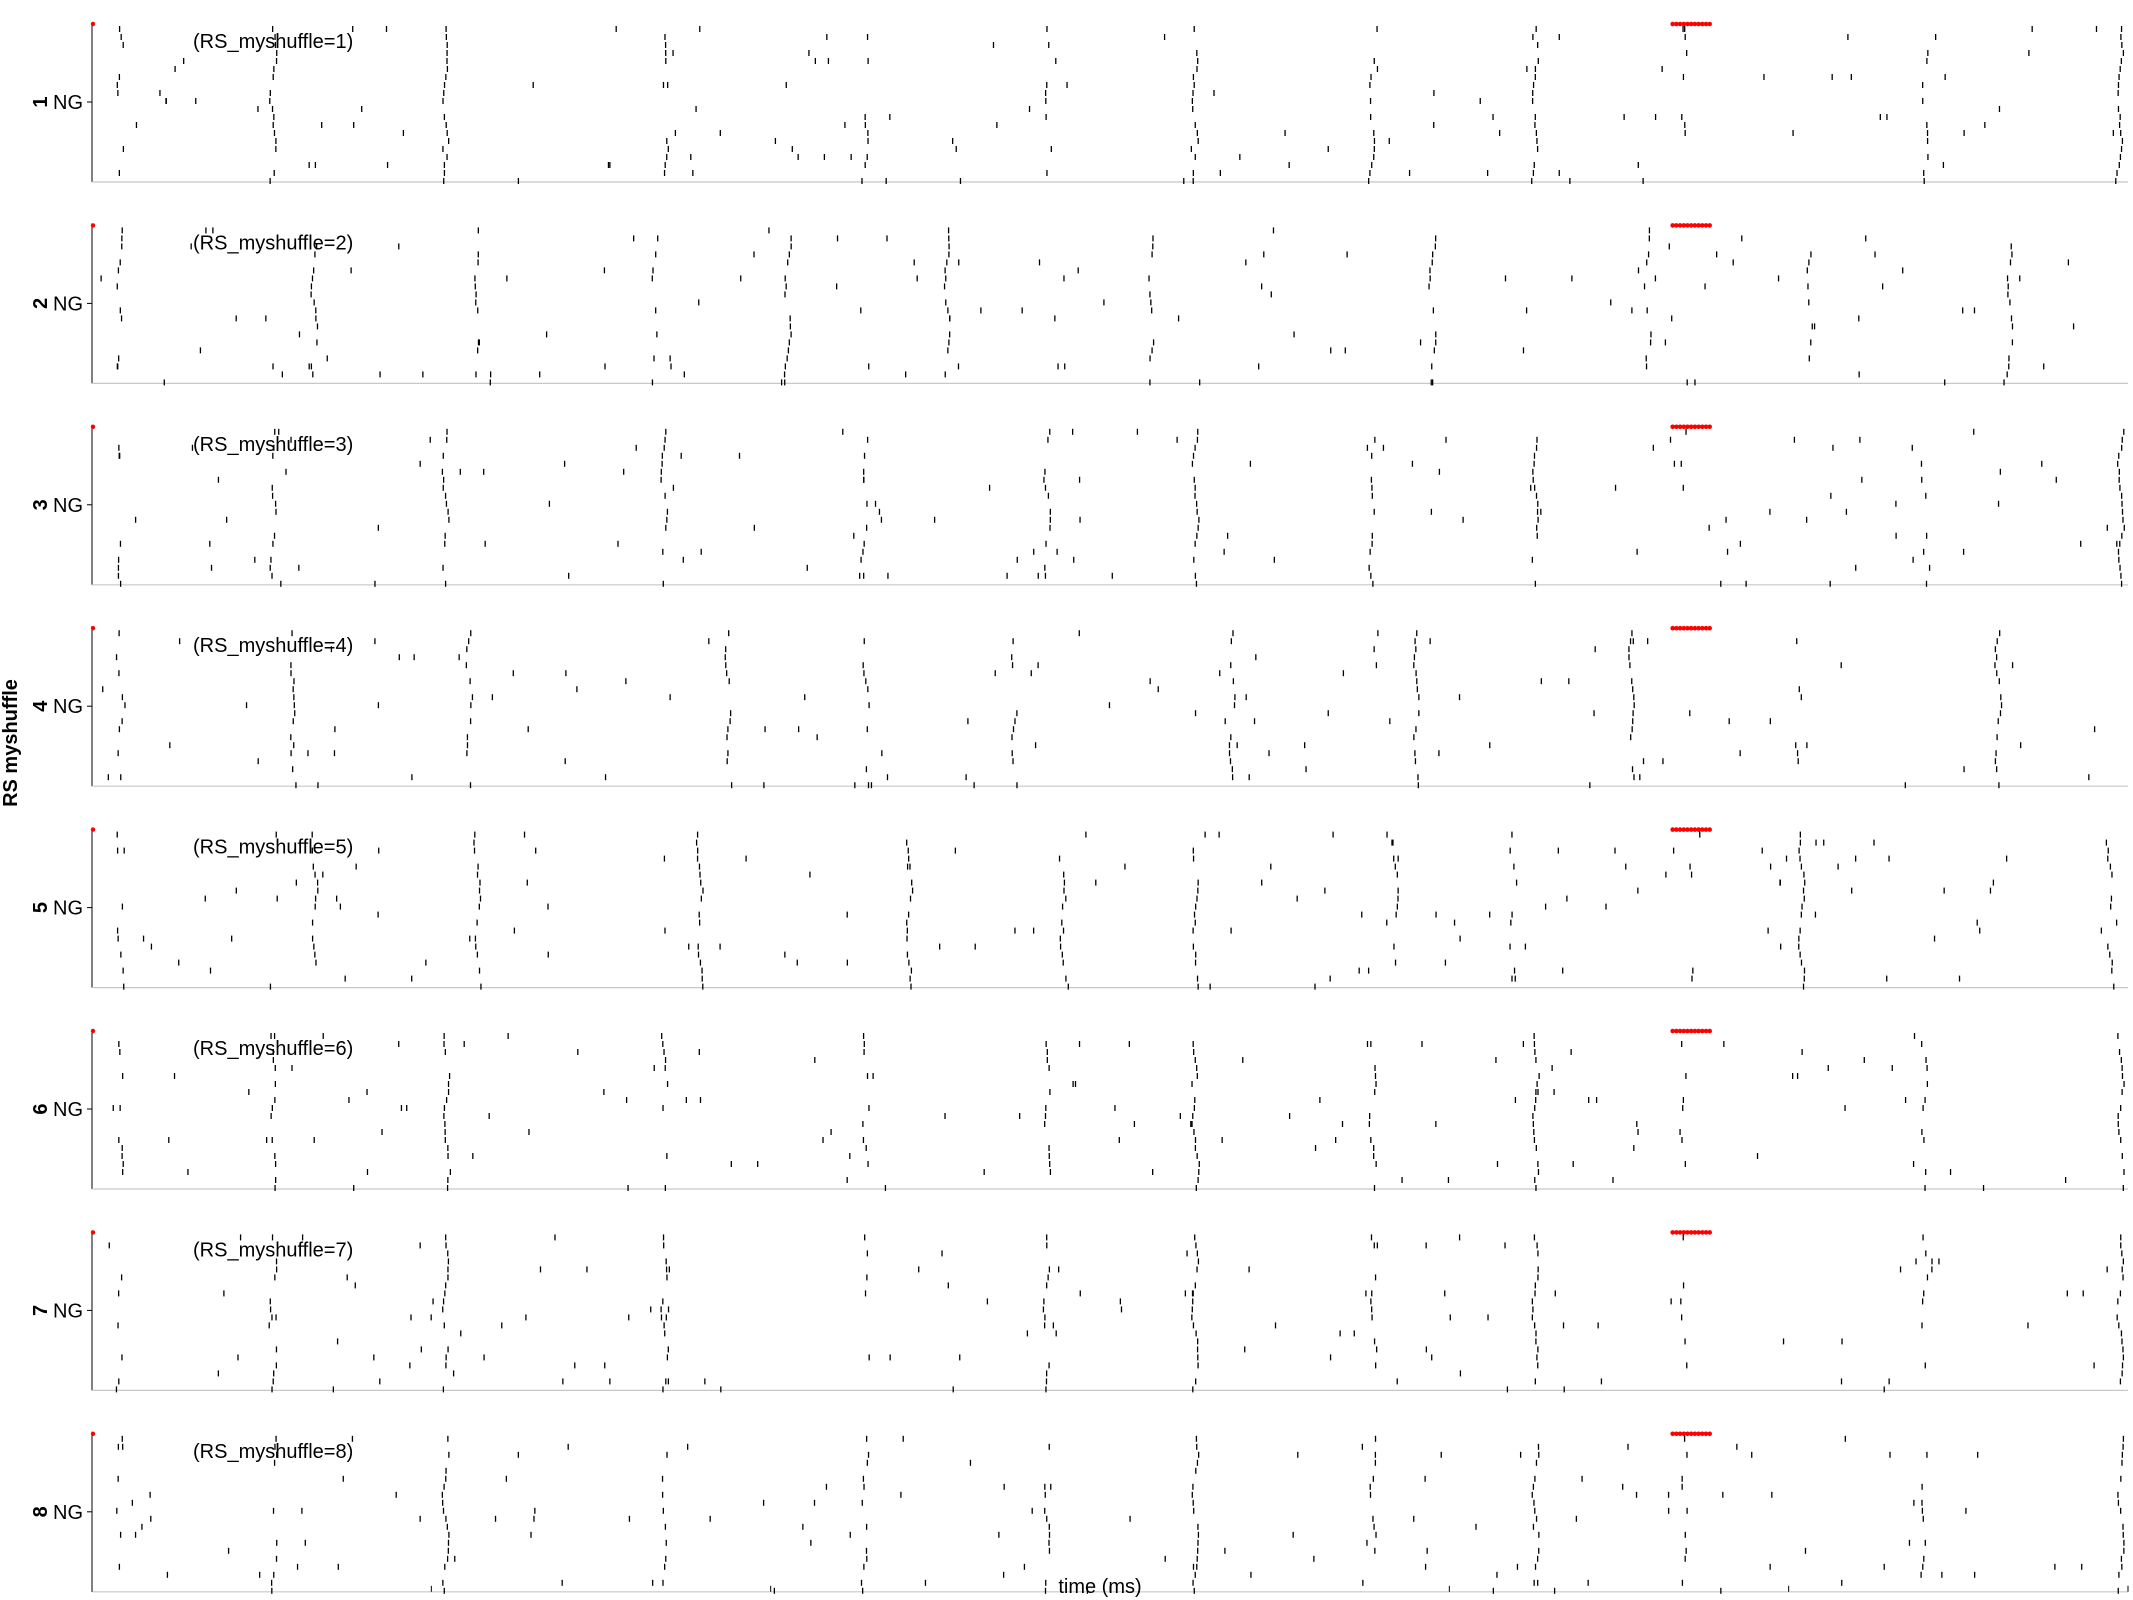 This screenshot has width=2133, height=1600. What do you see at coordinates (41, 504) in the screenshot?
I see `panel-index-label: 3` at bounding box center [41, 504].